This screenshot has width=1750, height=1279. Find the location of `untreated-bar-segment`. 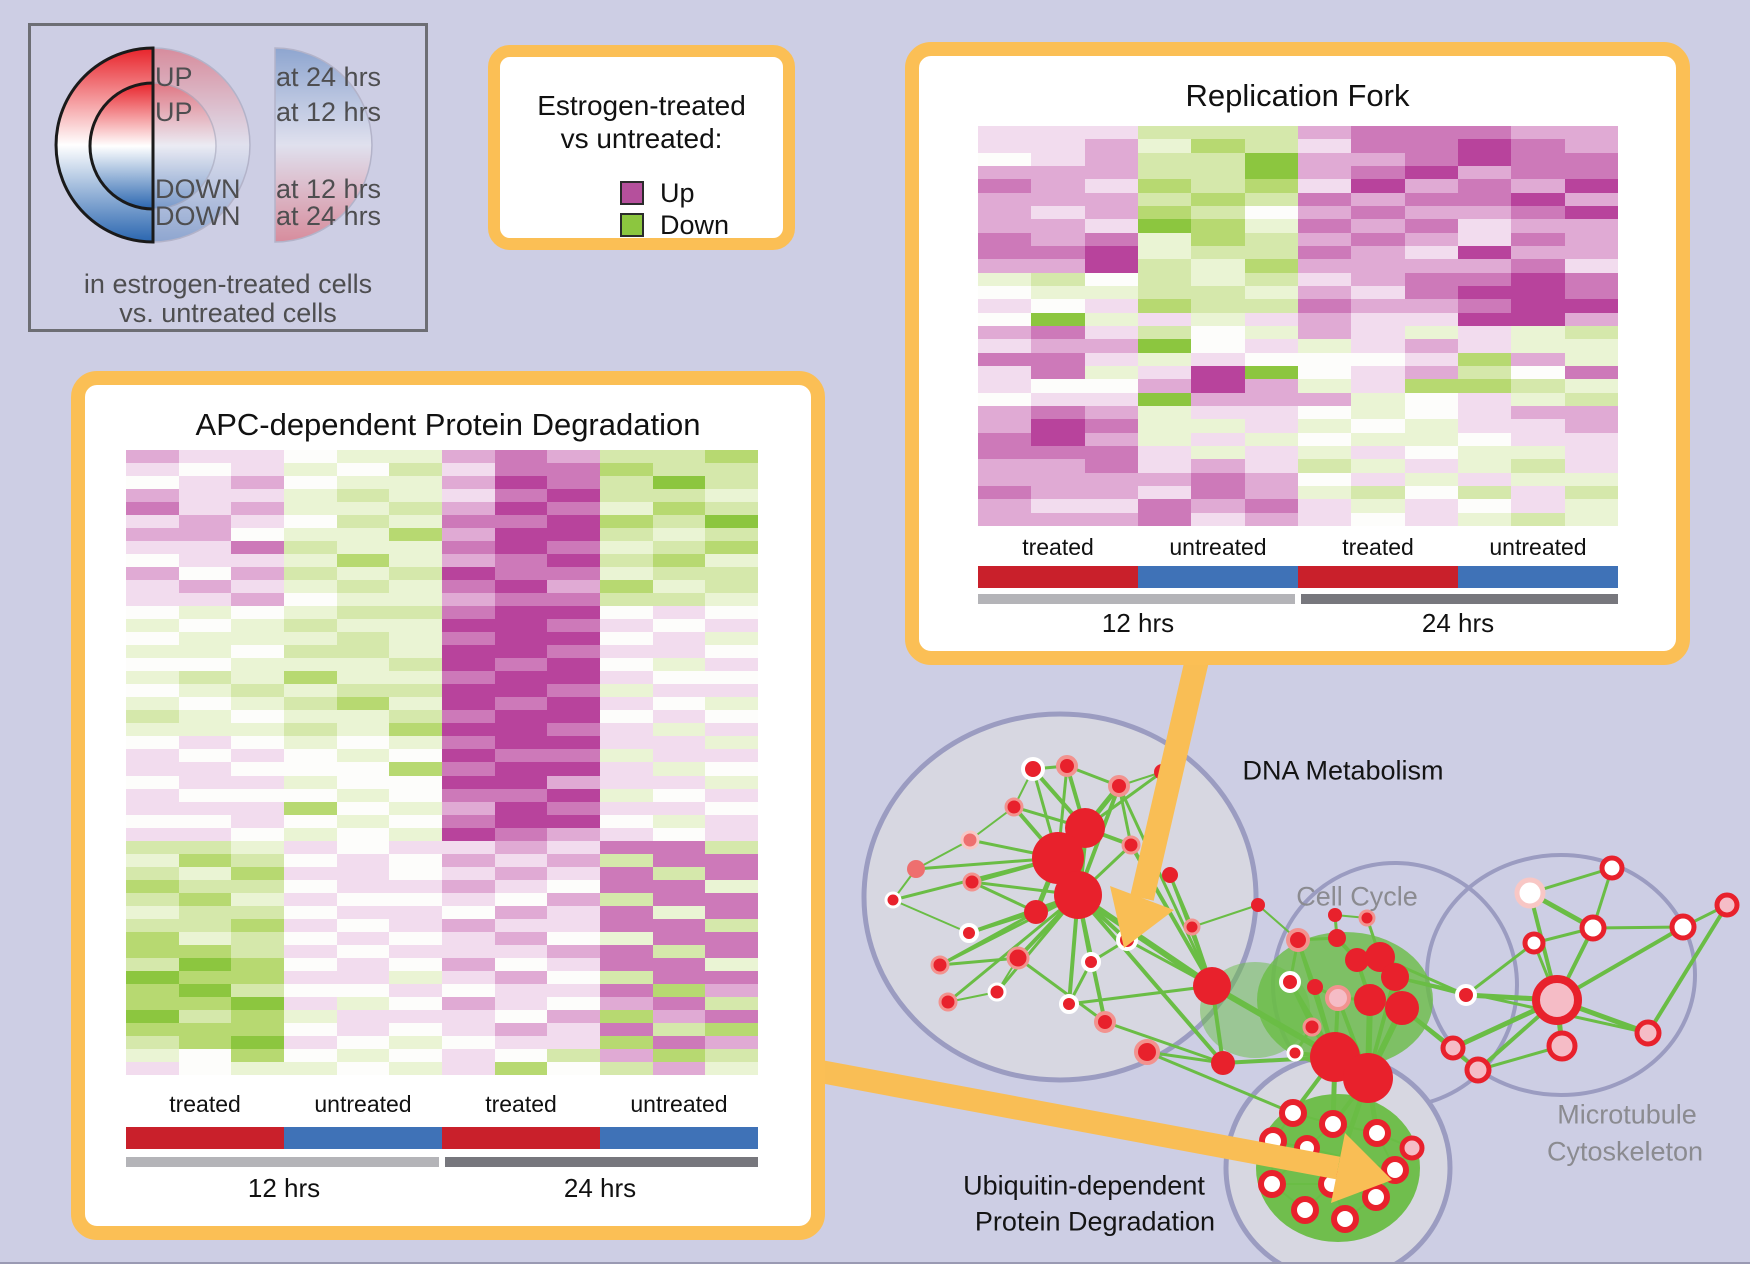

untreated-bar-segment is located at coordinates (363, 1138).